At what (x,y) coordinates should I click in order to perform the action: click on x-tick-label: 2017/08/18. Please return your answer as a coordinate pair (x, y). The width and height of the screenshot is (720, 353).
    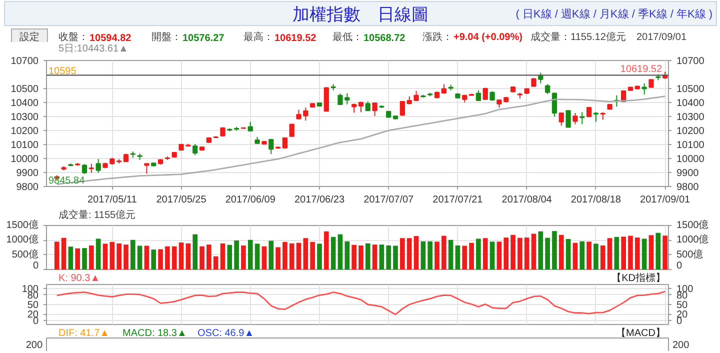
    Looking at the image, I should click on (596, 200).